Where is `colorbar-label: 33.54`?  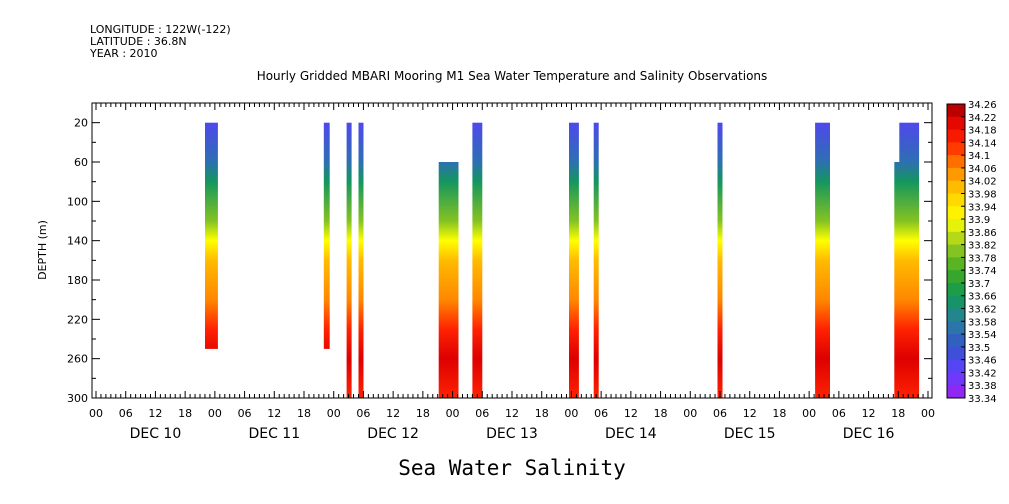 colorbar-label: 33.54 is located at coordinates (982, 335).